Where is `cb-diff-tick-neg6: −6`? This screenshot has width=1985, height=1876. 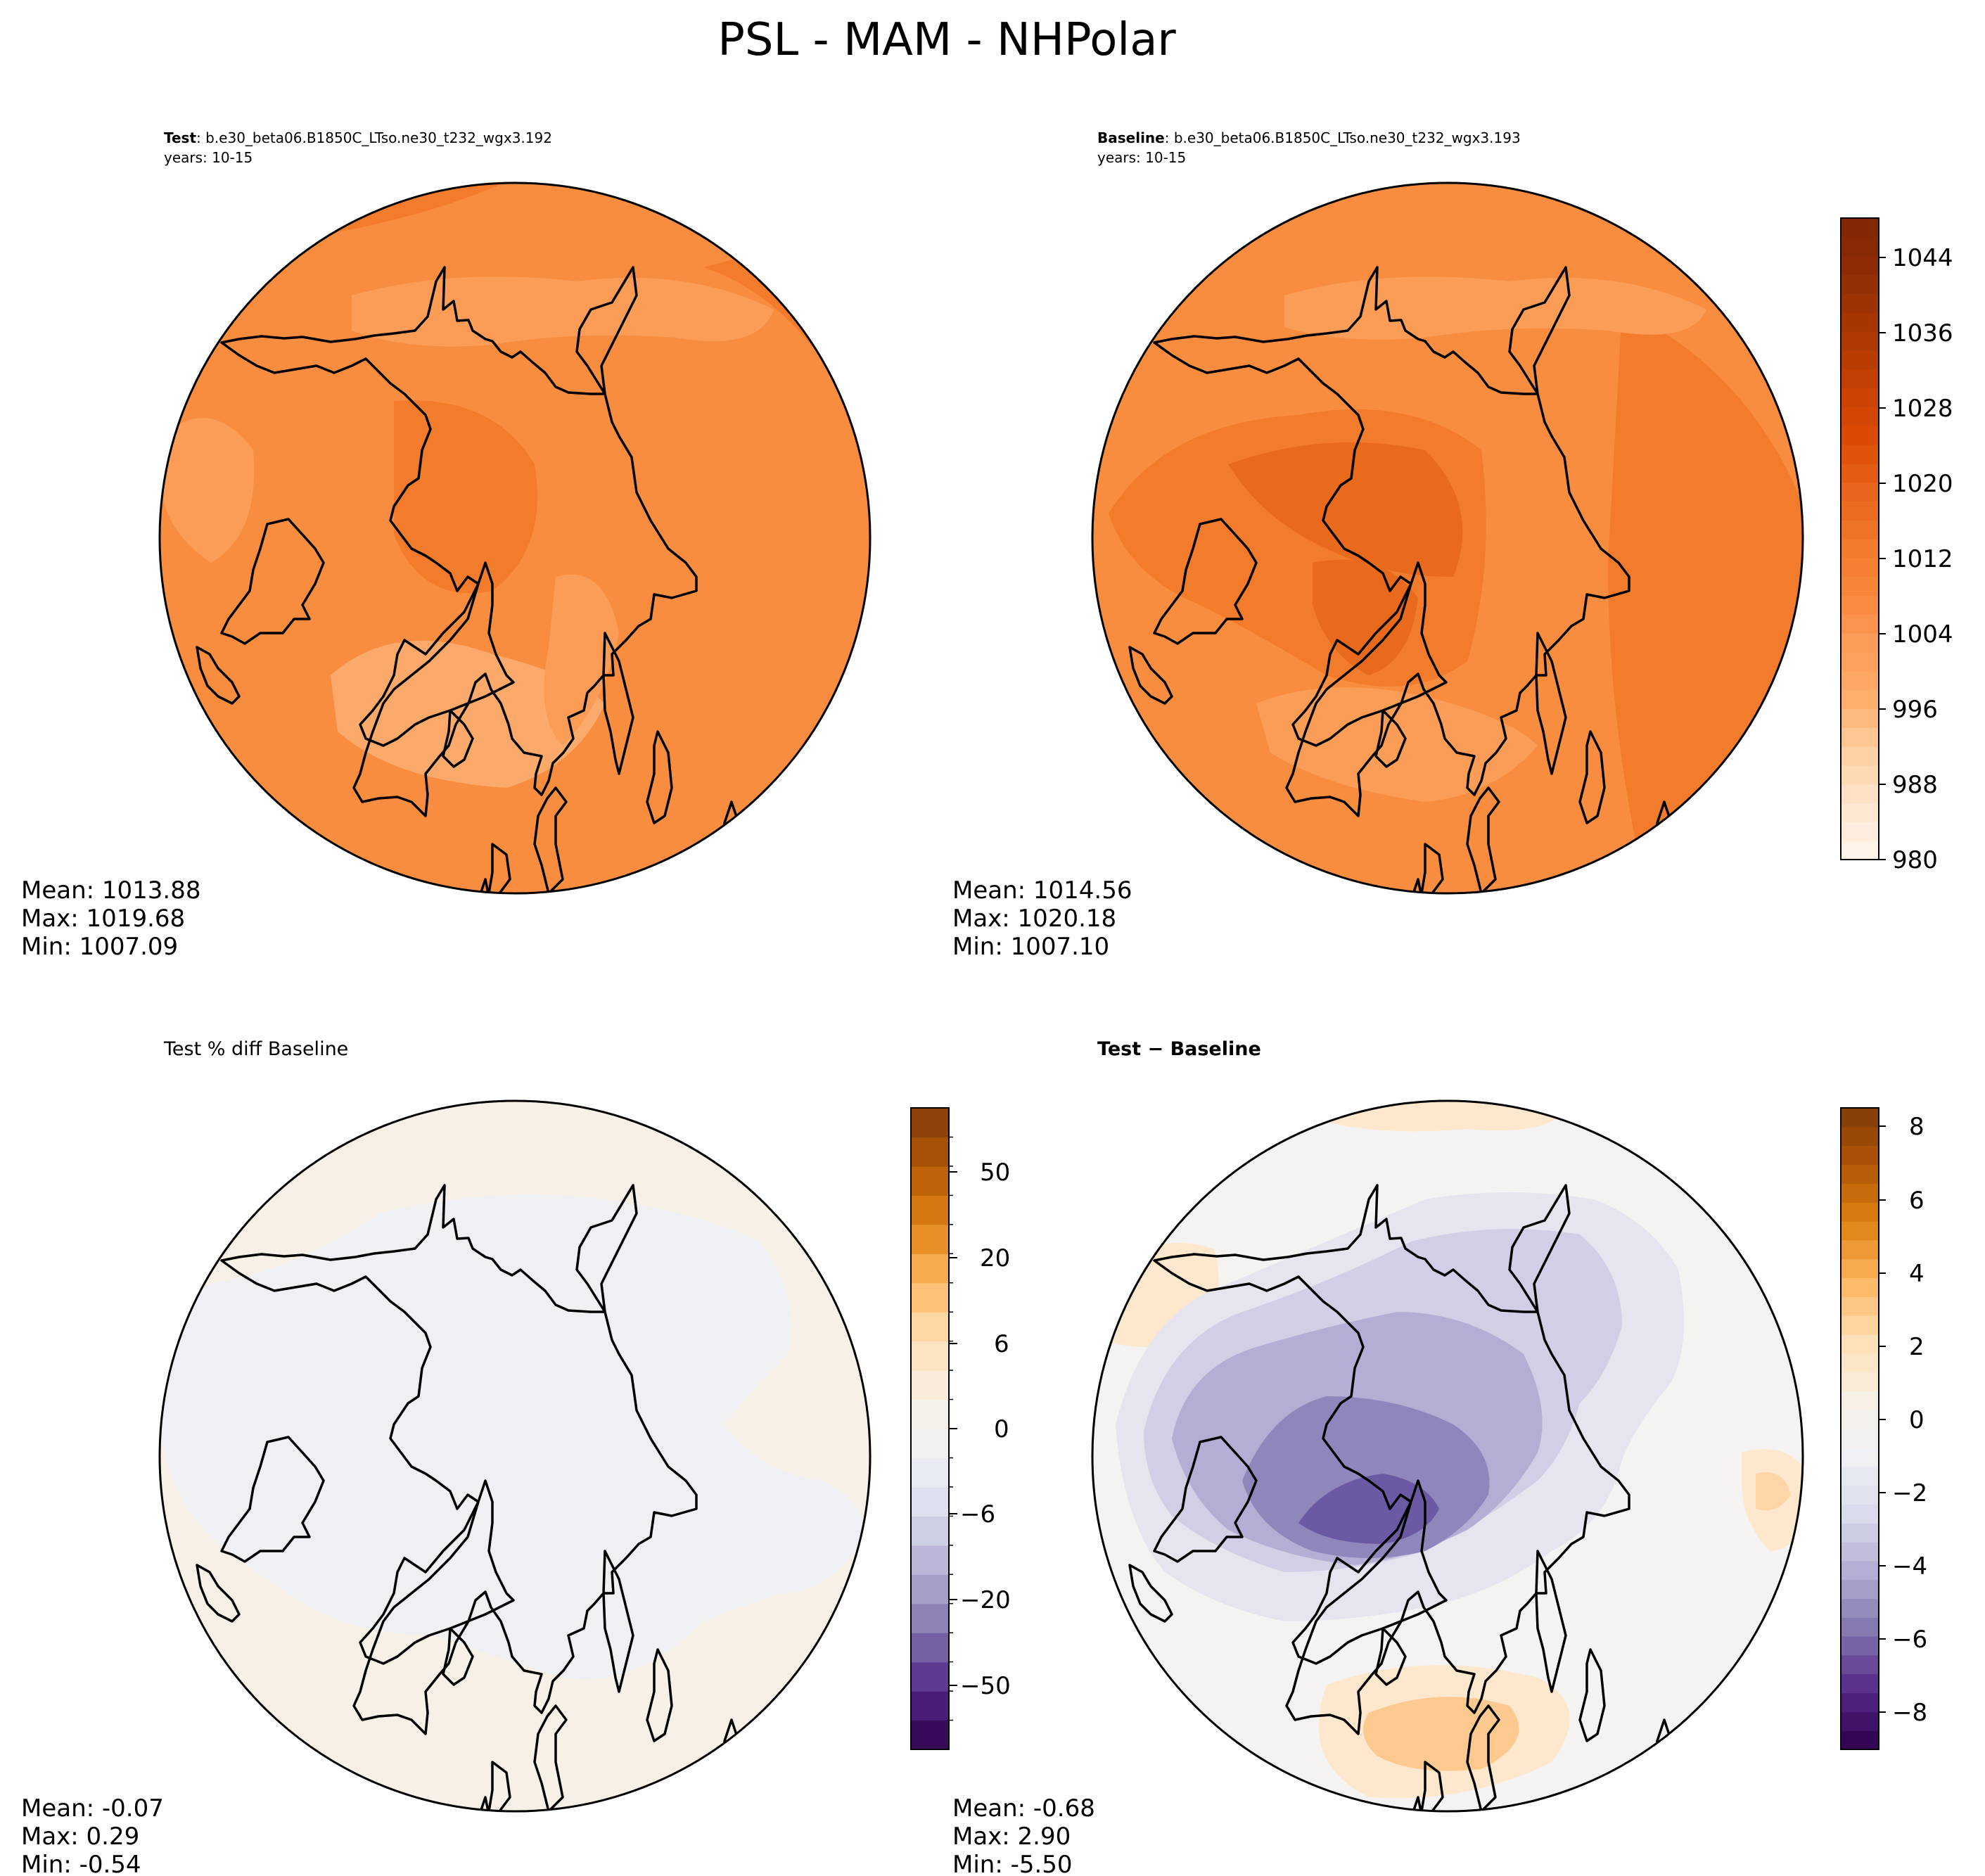 cb-diff-tick-neg6: −6 is located at coordinates (1909, 1640).